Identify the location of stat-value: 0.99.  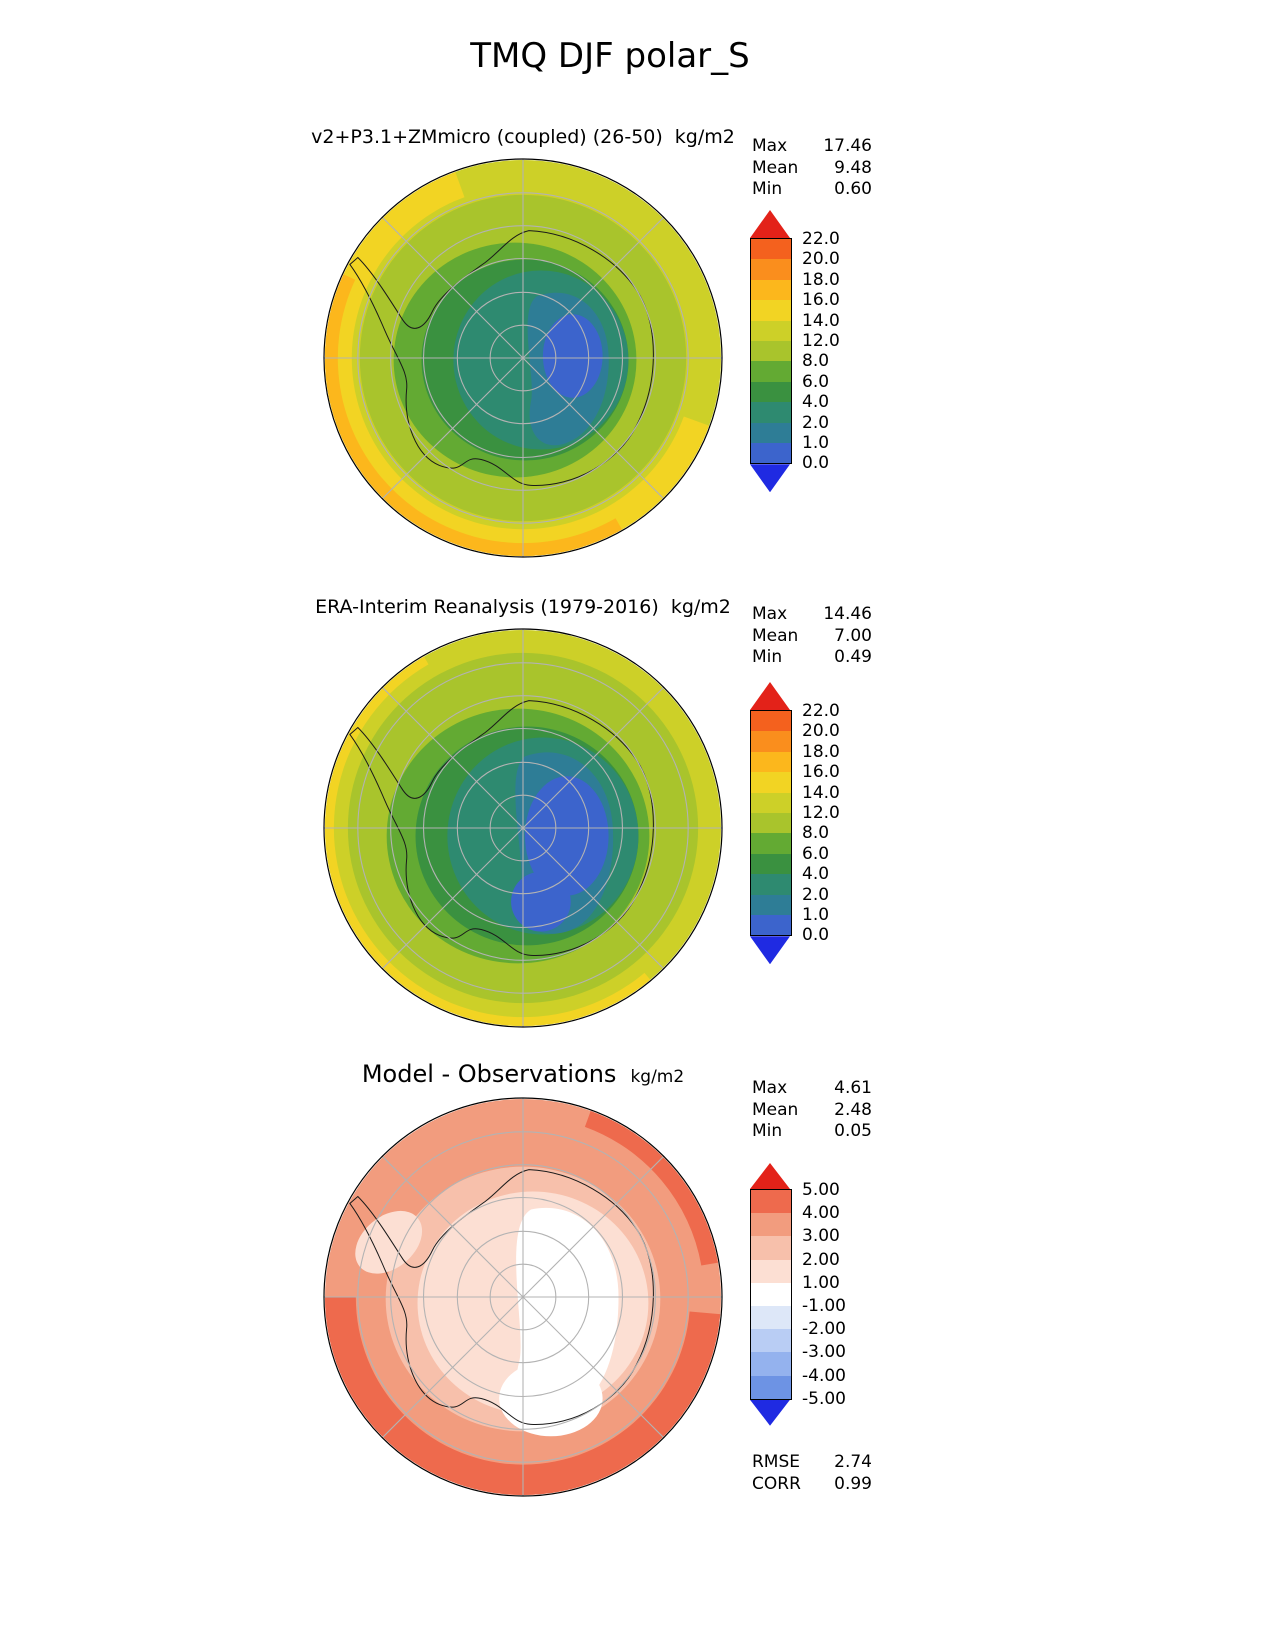
(853, 1483).